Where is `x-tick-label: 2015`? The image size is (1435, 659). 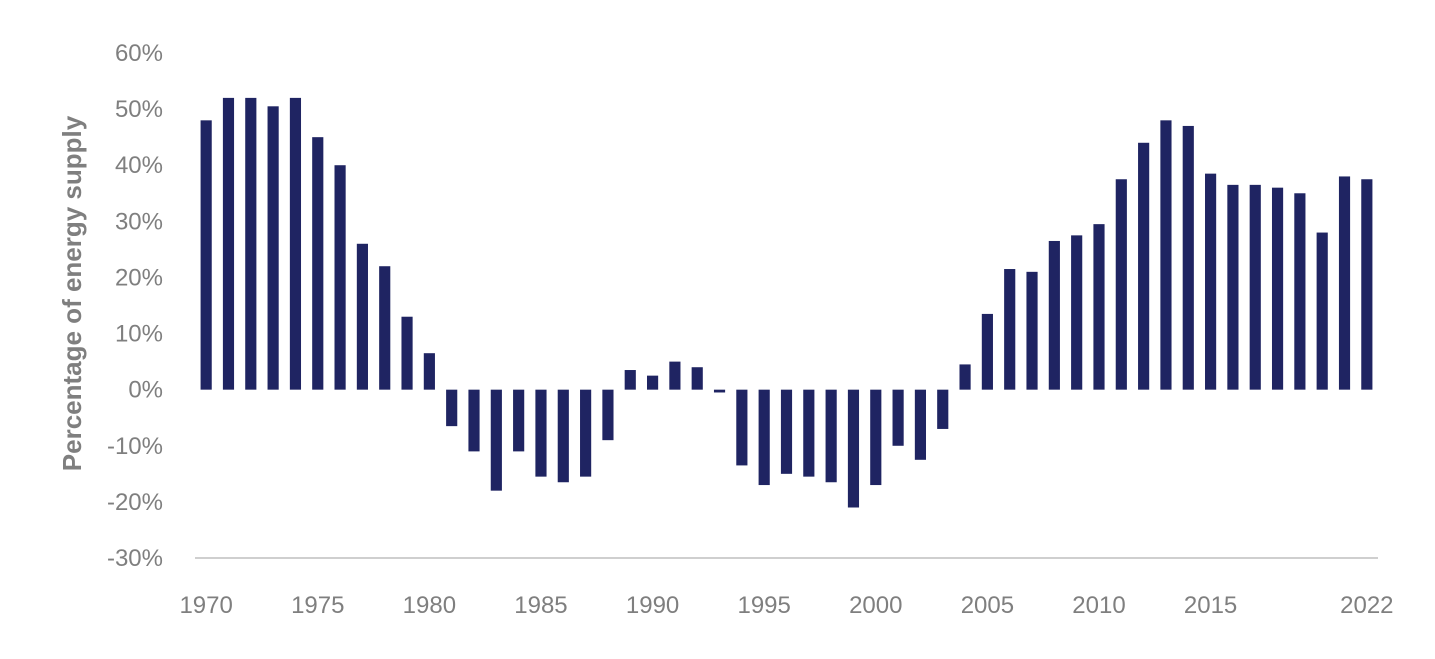 x-tick-label: 2015 is located at coordinates (1210, 605).